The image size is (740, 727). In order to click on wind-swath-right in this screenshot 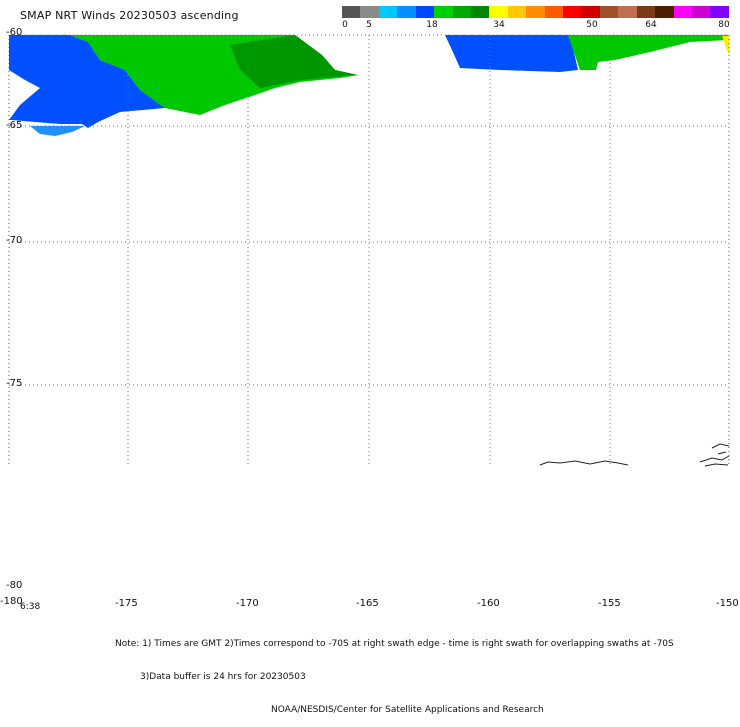, I will do `click(587, 53)`.